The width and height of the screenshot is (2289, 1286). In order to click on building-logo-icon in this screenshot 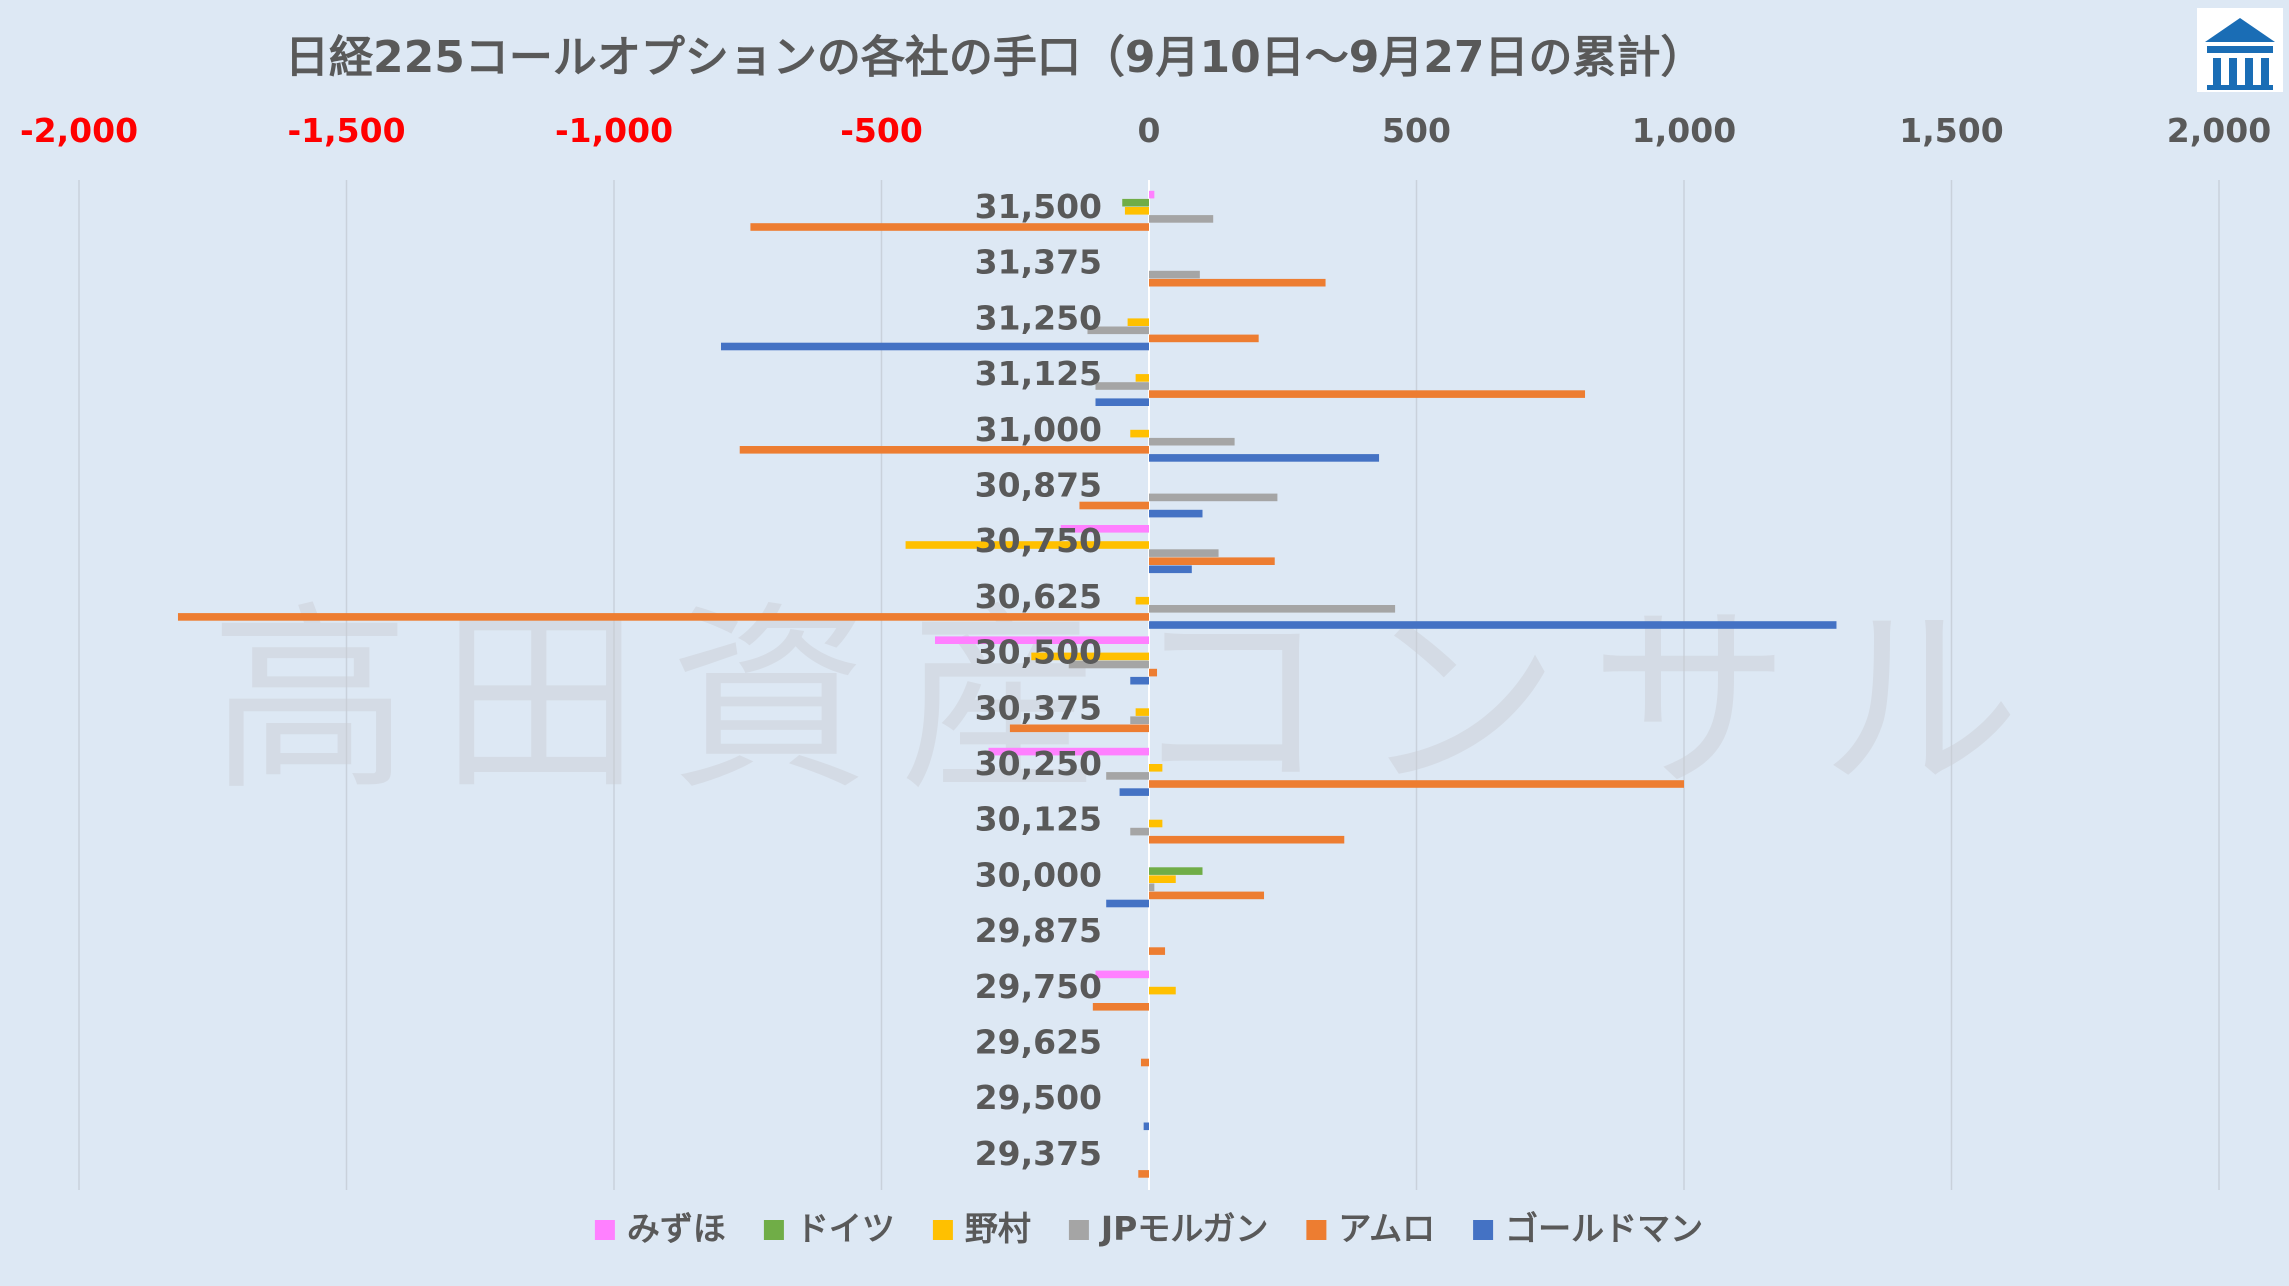, I will do `click(2240, 50)`.